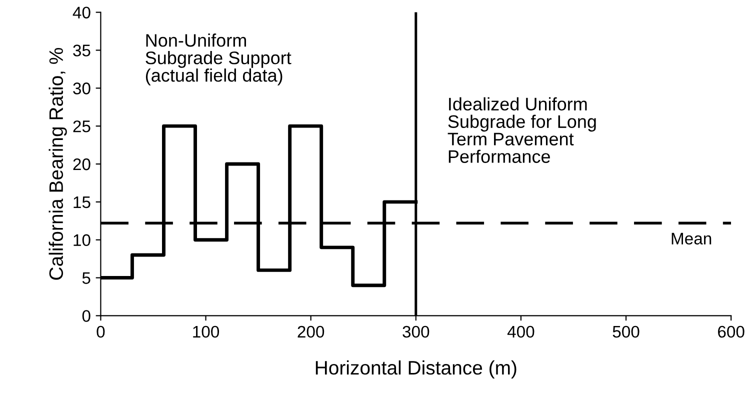 This screenshot has width=746, height=410. What do you see at coordinates (81, 12) in the screenshot?
I see `y-tick-label: 40` at bounding box center [81, 12].